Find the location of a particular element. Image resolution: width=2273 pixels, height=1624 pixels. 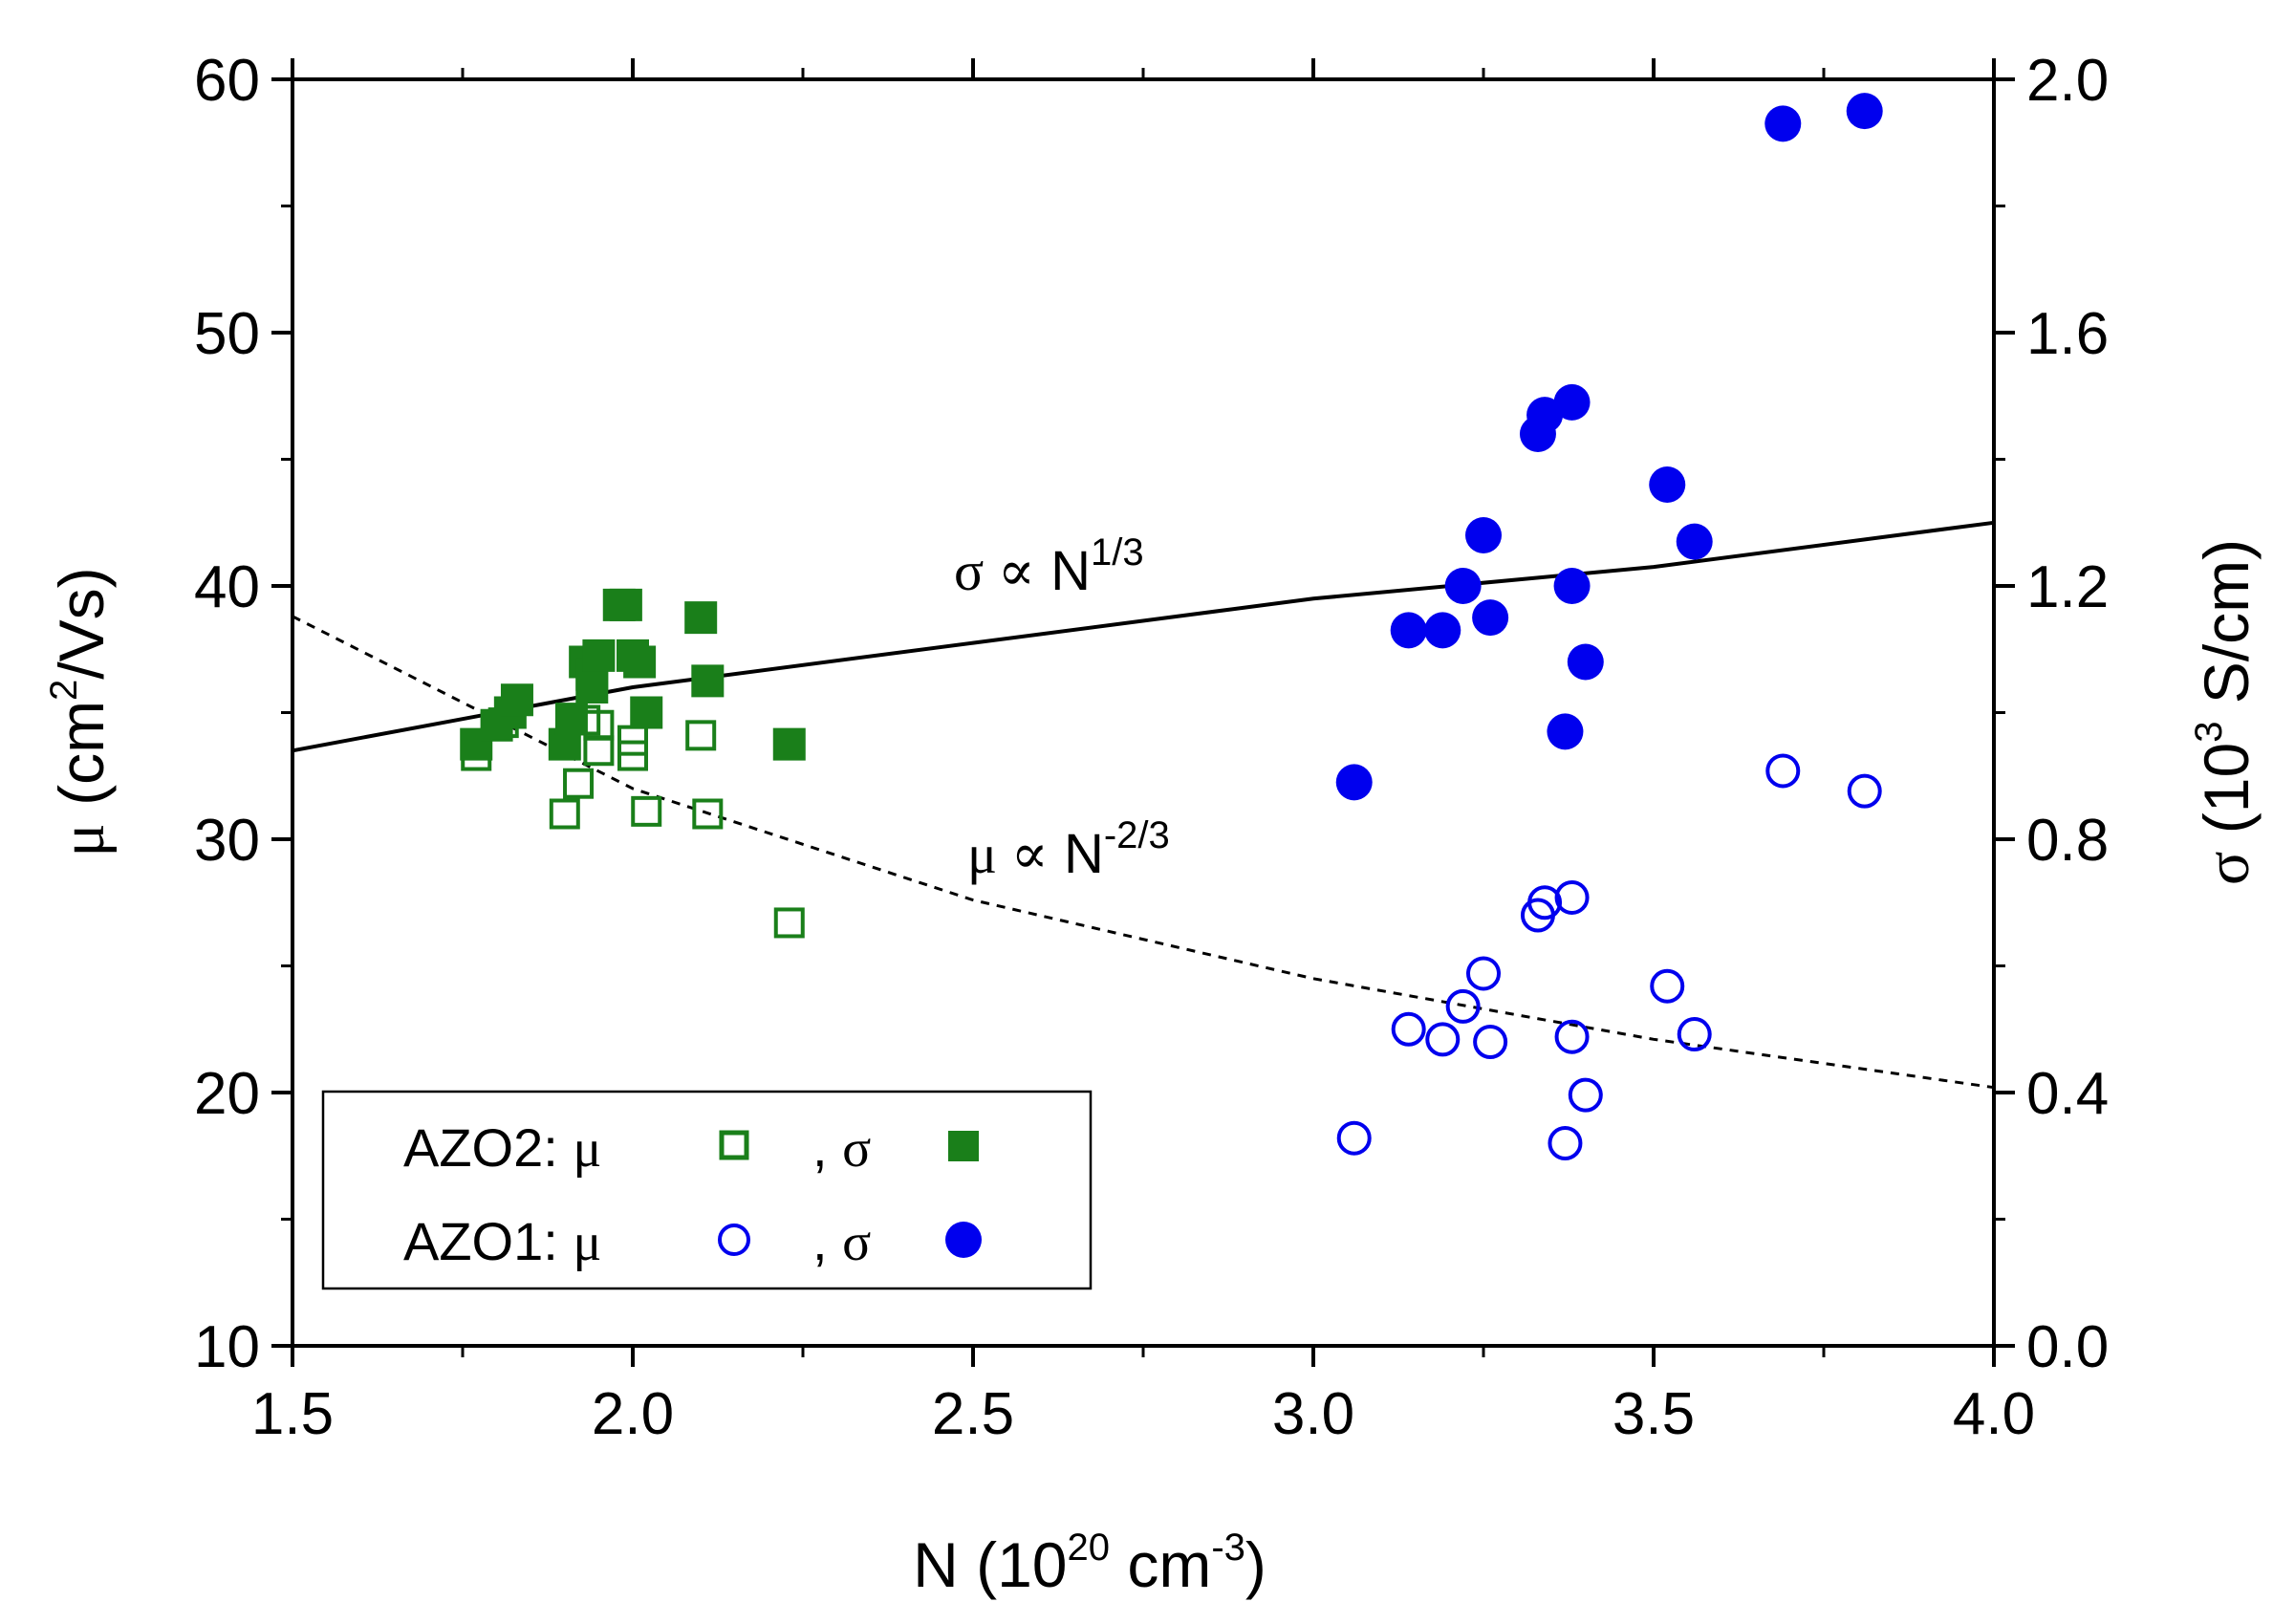

x-tick-label: 2.0 is located at coordinates (633, 1414).